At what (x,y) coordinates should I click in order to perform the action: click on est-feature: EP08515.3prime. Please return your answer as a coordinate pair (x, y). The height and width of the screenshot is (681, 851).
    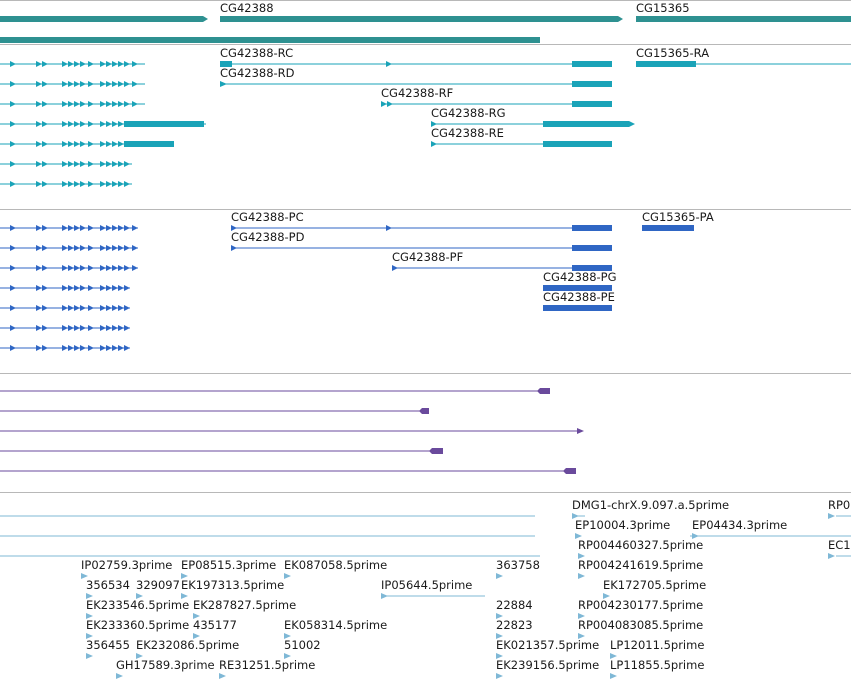
    Looking at the image, I should click on (228, 568).